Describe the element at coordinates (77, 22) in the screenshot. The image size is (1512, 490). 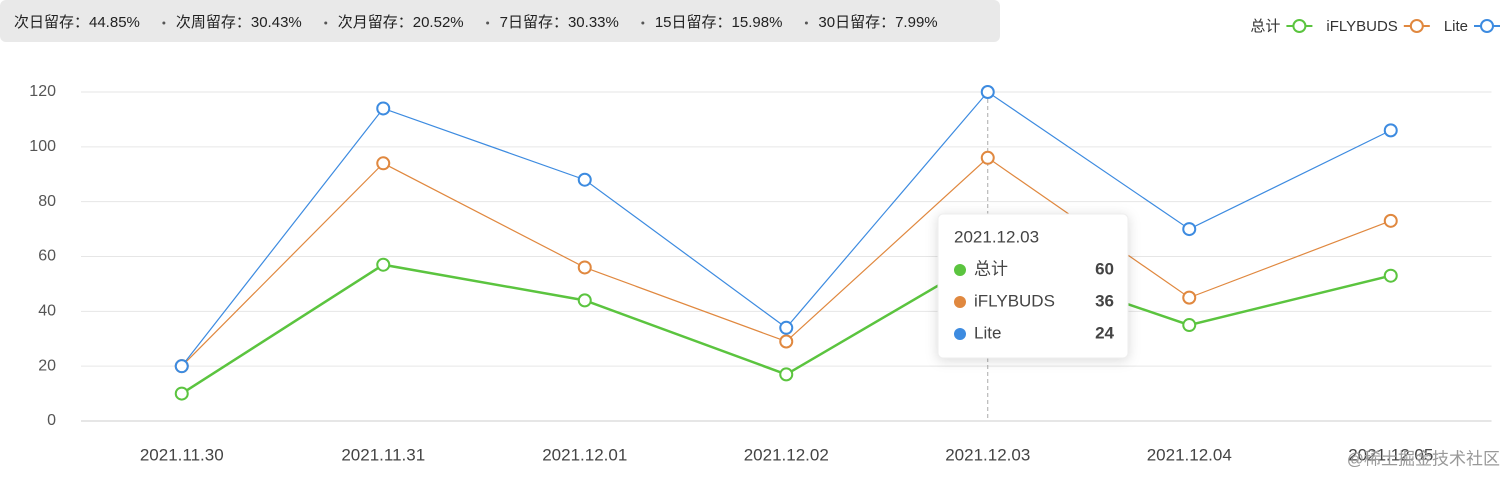
I see `stat: 次日留存：44.85%` at that location.